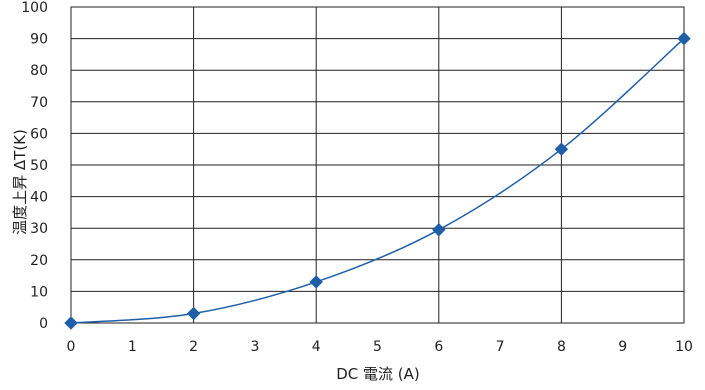 The width and height of the screenshot is (705, 390). What do you see at coordinates (39, 40) in the screenshot?
I see `y-tick-label: 90` at bounding box center [39, 40].